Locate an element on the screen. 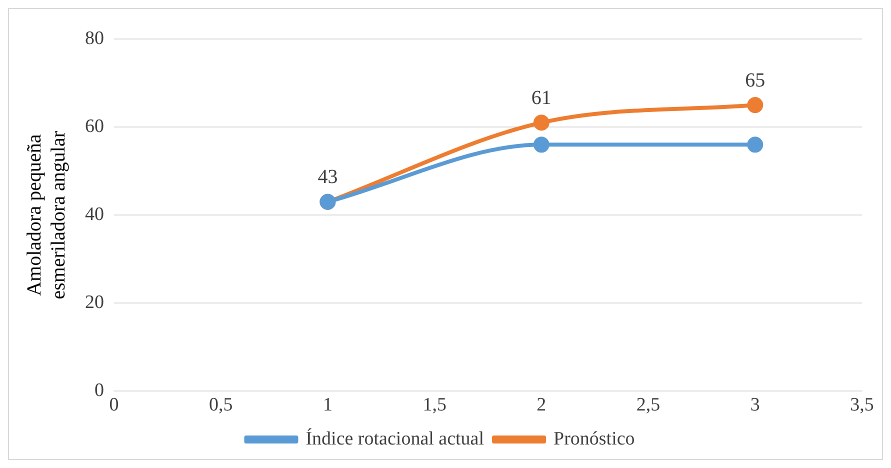  x-tick-label: 1 is located at coordinates (327, 405).